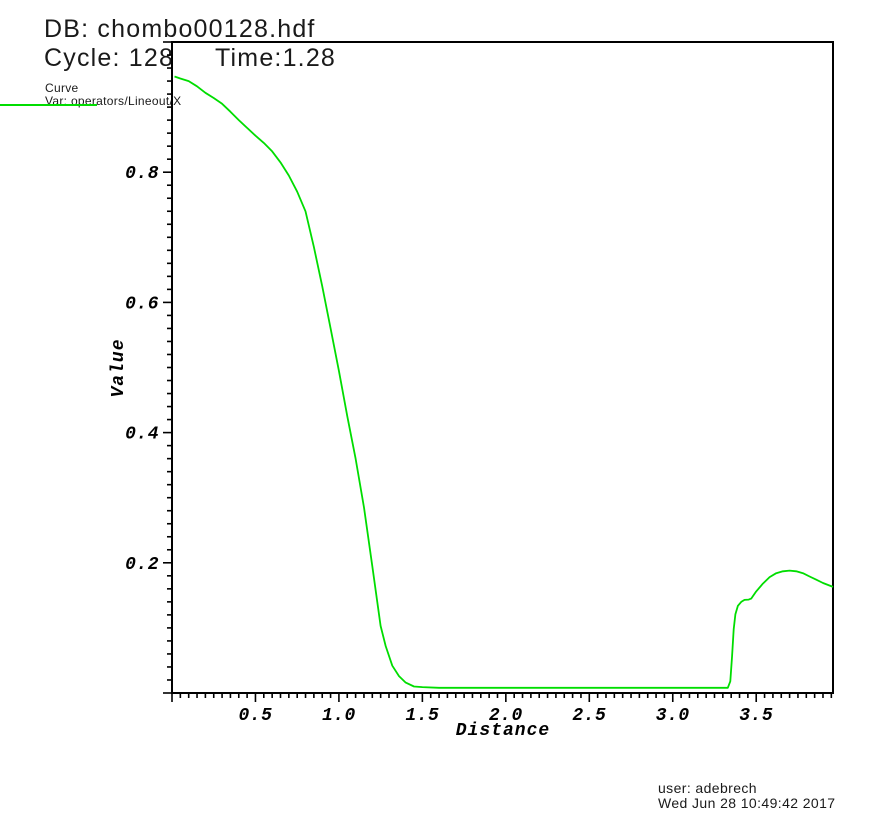 Image resolution: width=878 pixels, height=818 pixels. Describe the element at coordinates (503, 731) in the screenshot. I see `x-axis-title: Distance` at that location.